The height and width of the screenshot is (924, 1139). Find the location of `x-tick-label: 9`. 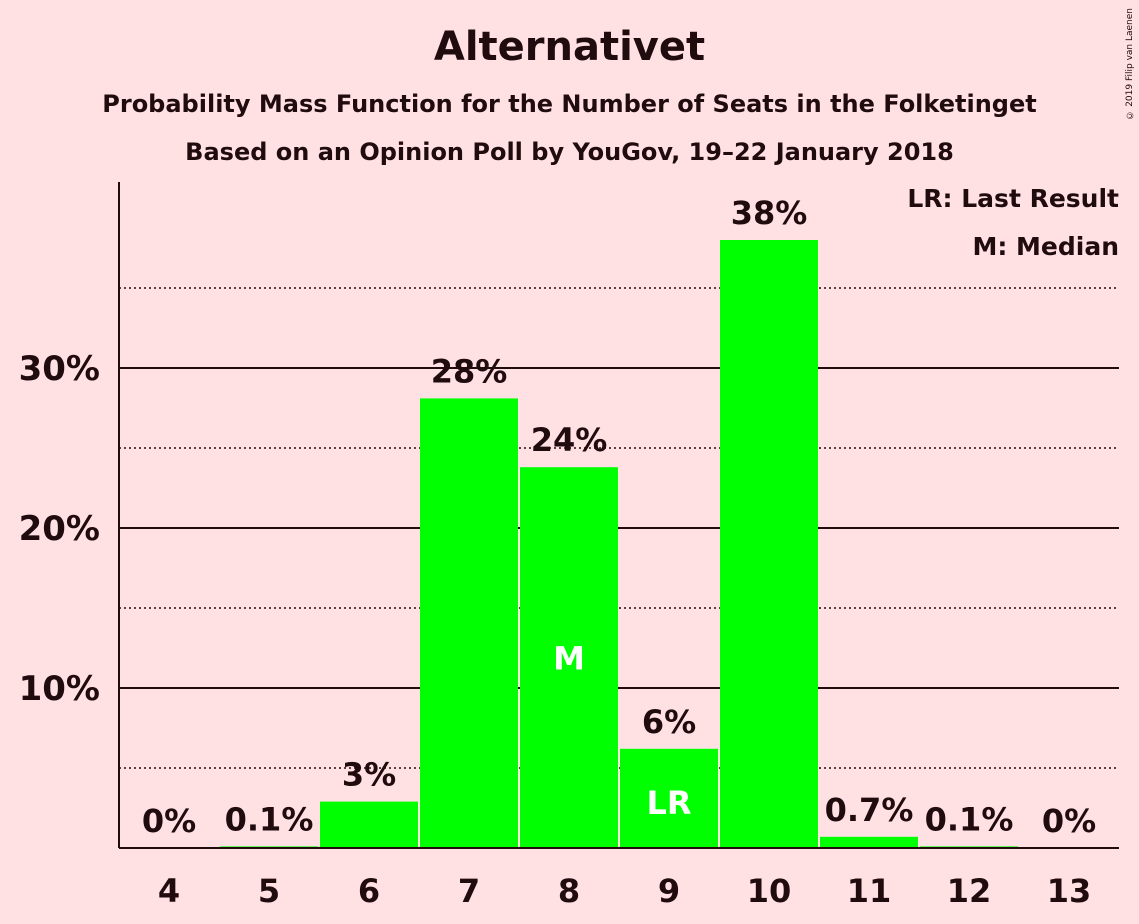

x-tick-label: 9 is located at coordinates (669, 891).